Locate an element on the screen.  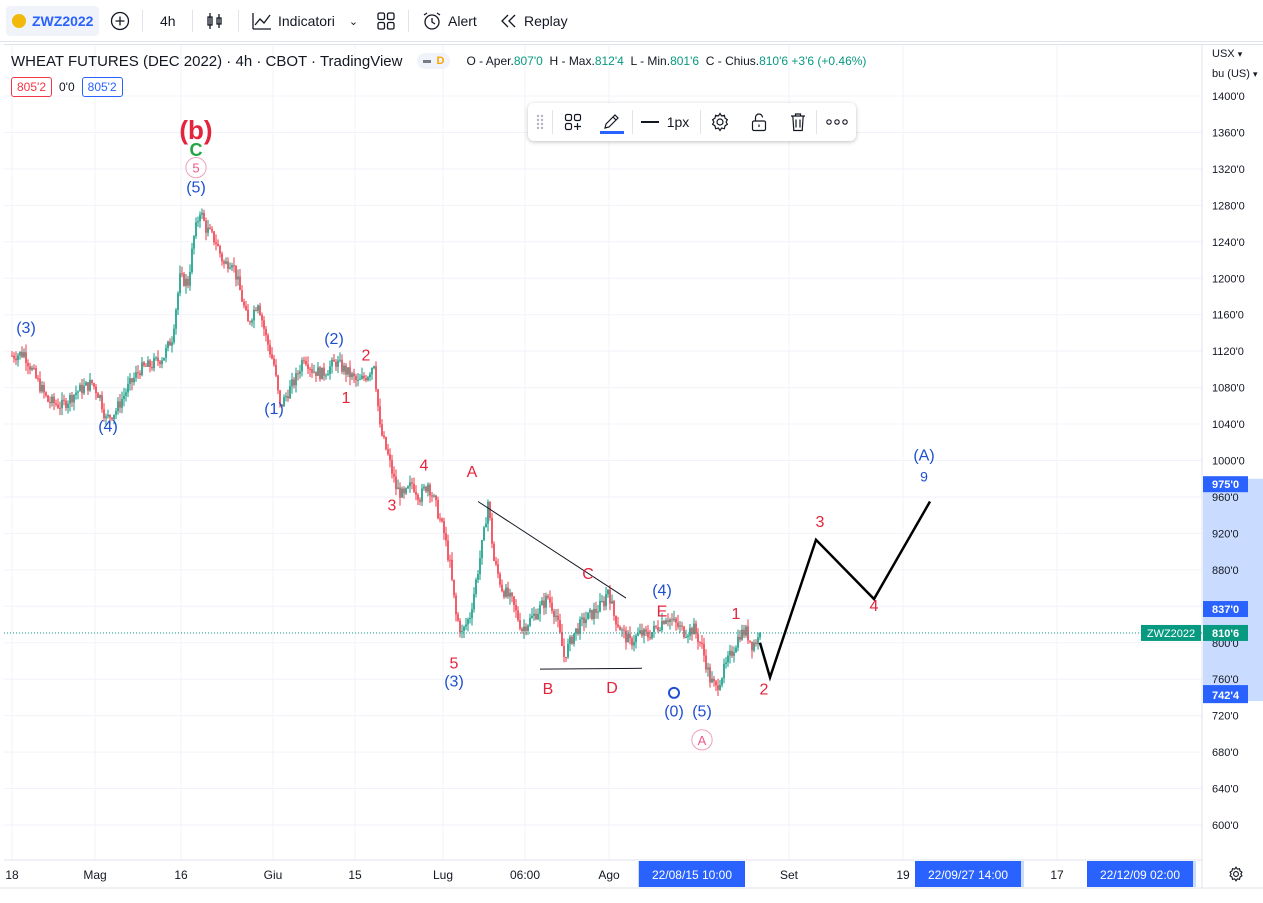
indicators-label: Indicatori is located at coordinates (306, 21).